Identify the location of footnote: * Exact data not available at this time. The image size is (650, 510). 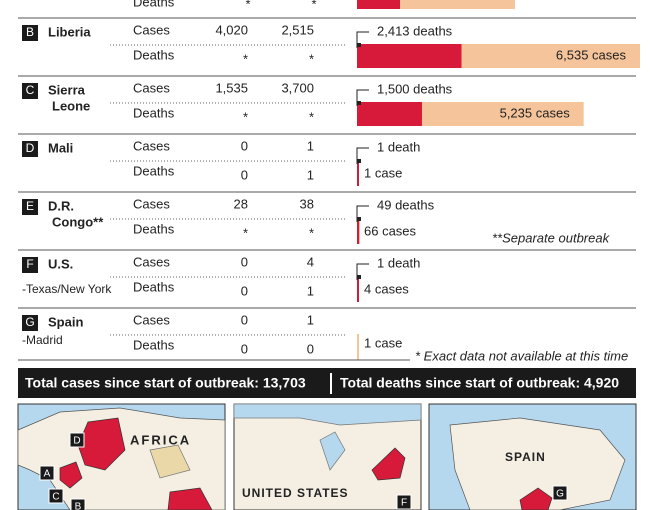
(521, 355).